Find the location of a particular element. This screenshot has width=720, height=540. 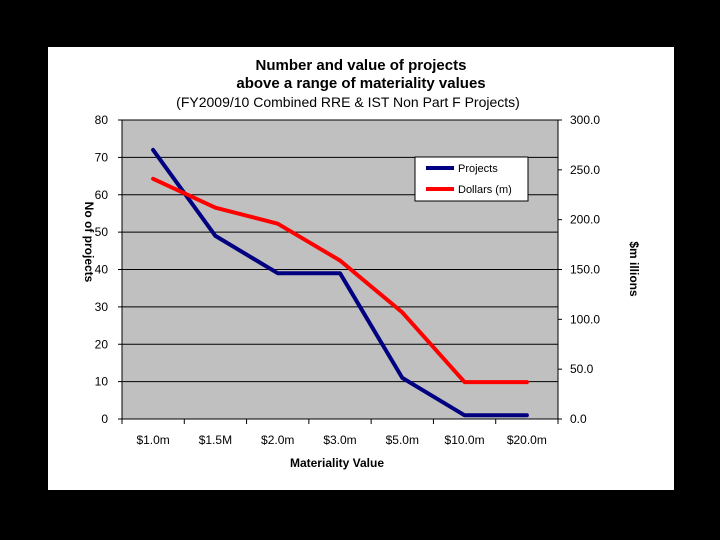

x-tick-label: $1.0m is located at coordinates (152, 440).